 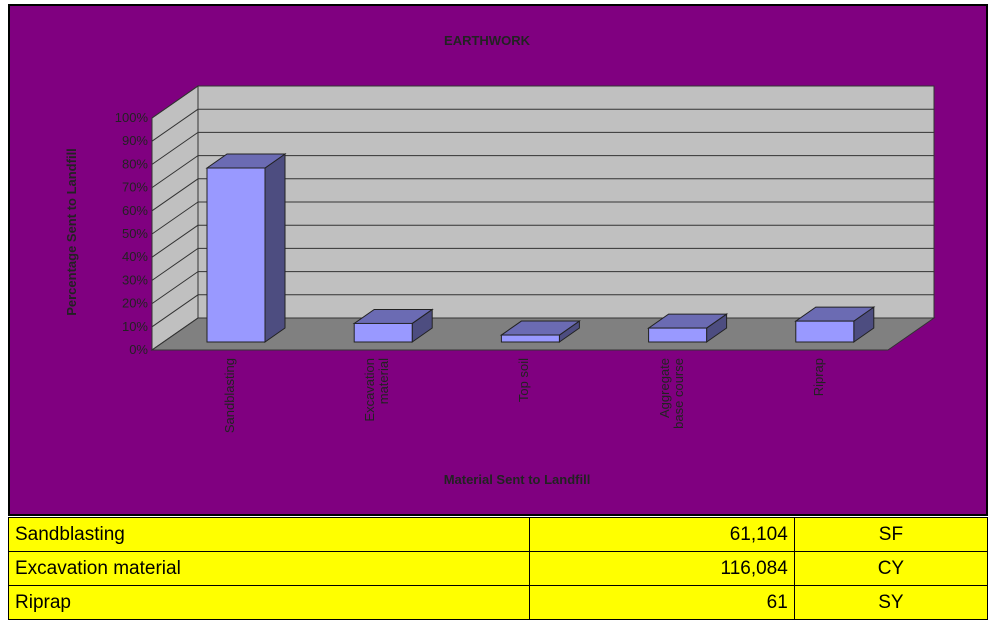 What do you see at coordinates (891, 568) in the screenshot?
I see `table-cell: CY` at bounding box center [891, 568].